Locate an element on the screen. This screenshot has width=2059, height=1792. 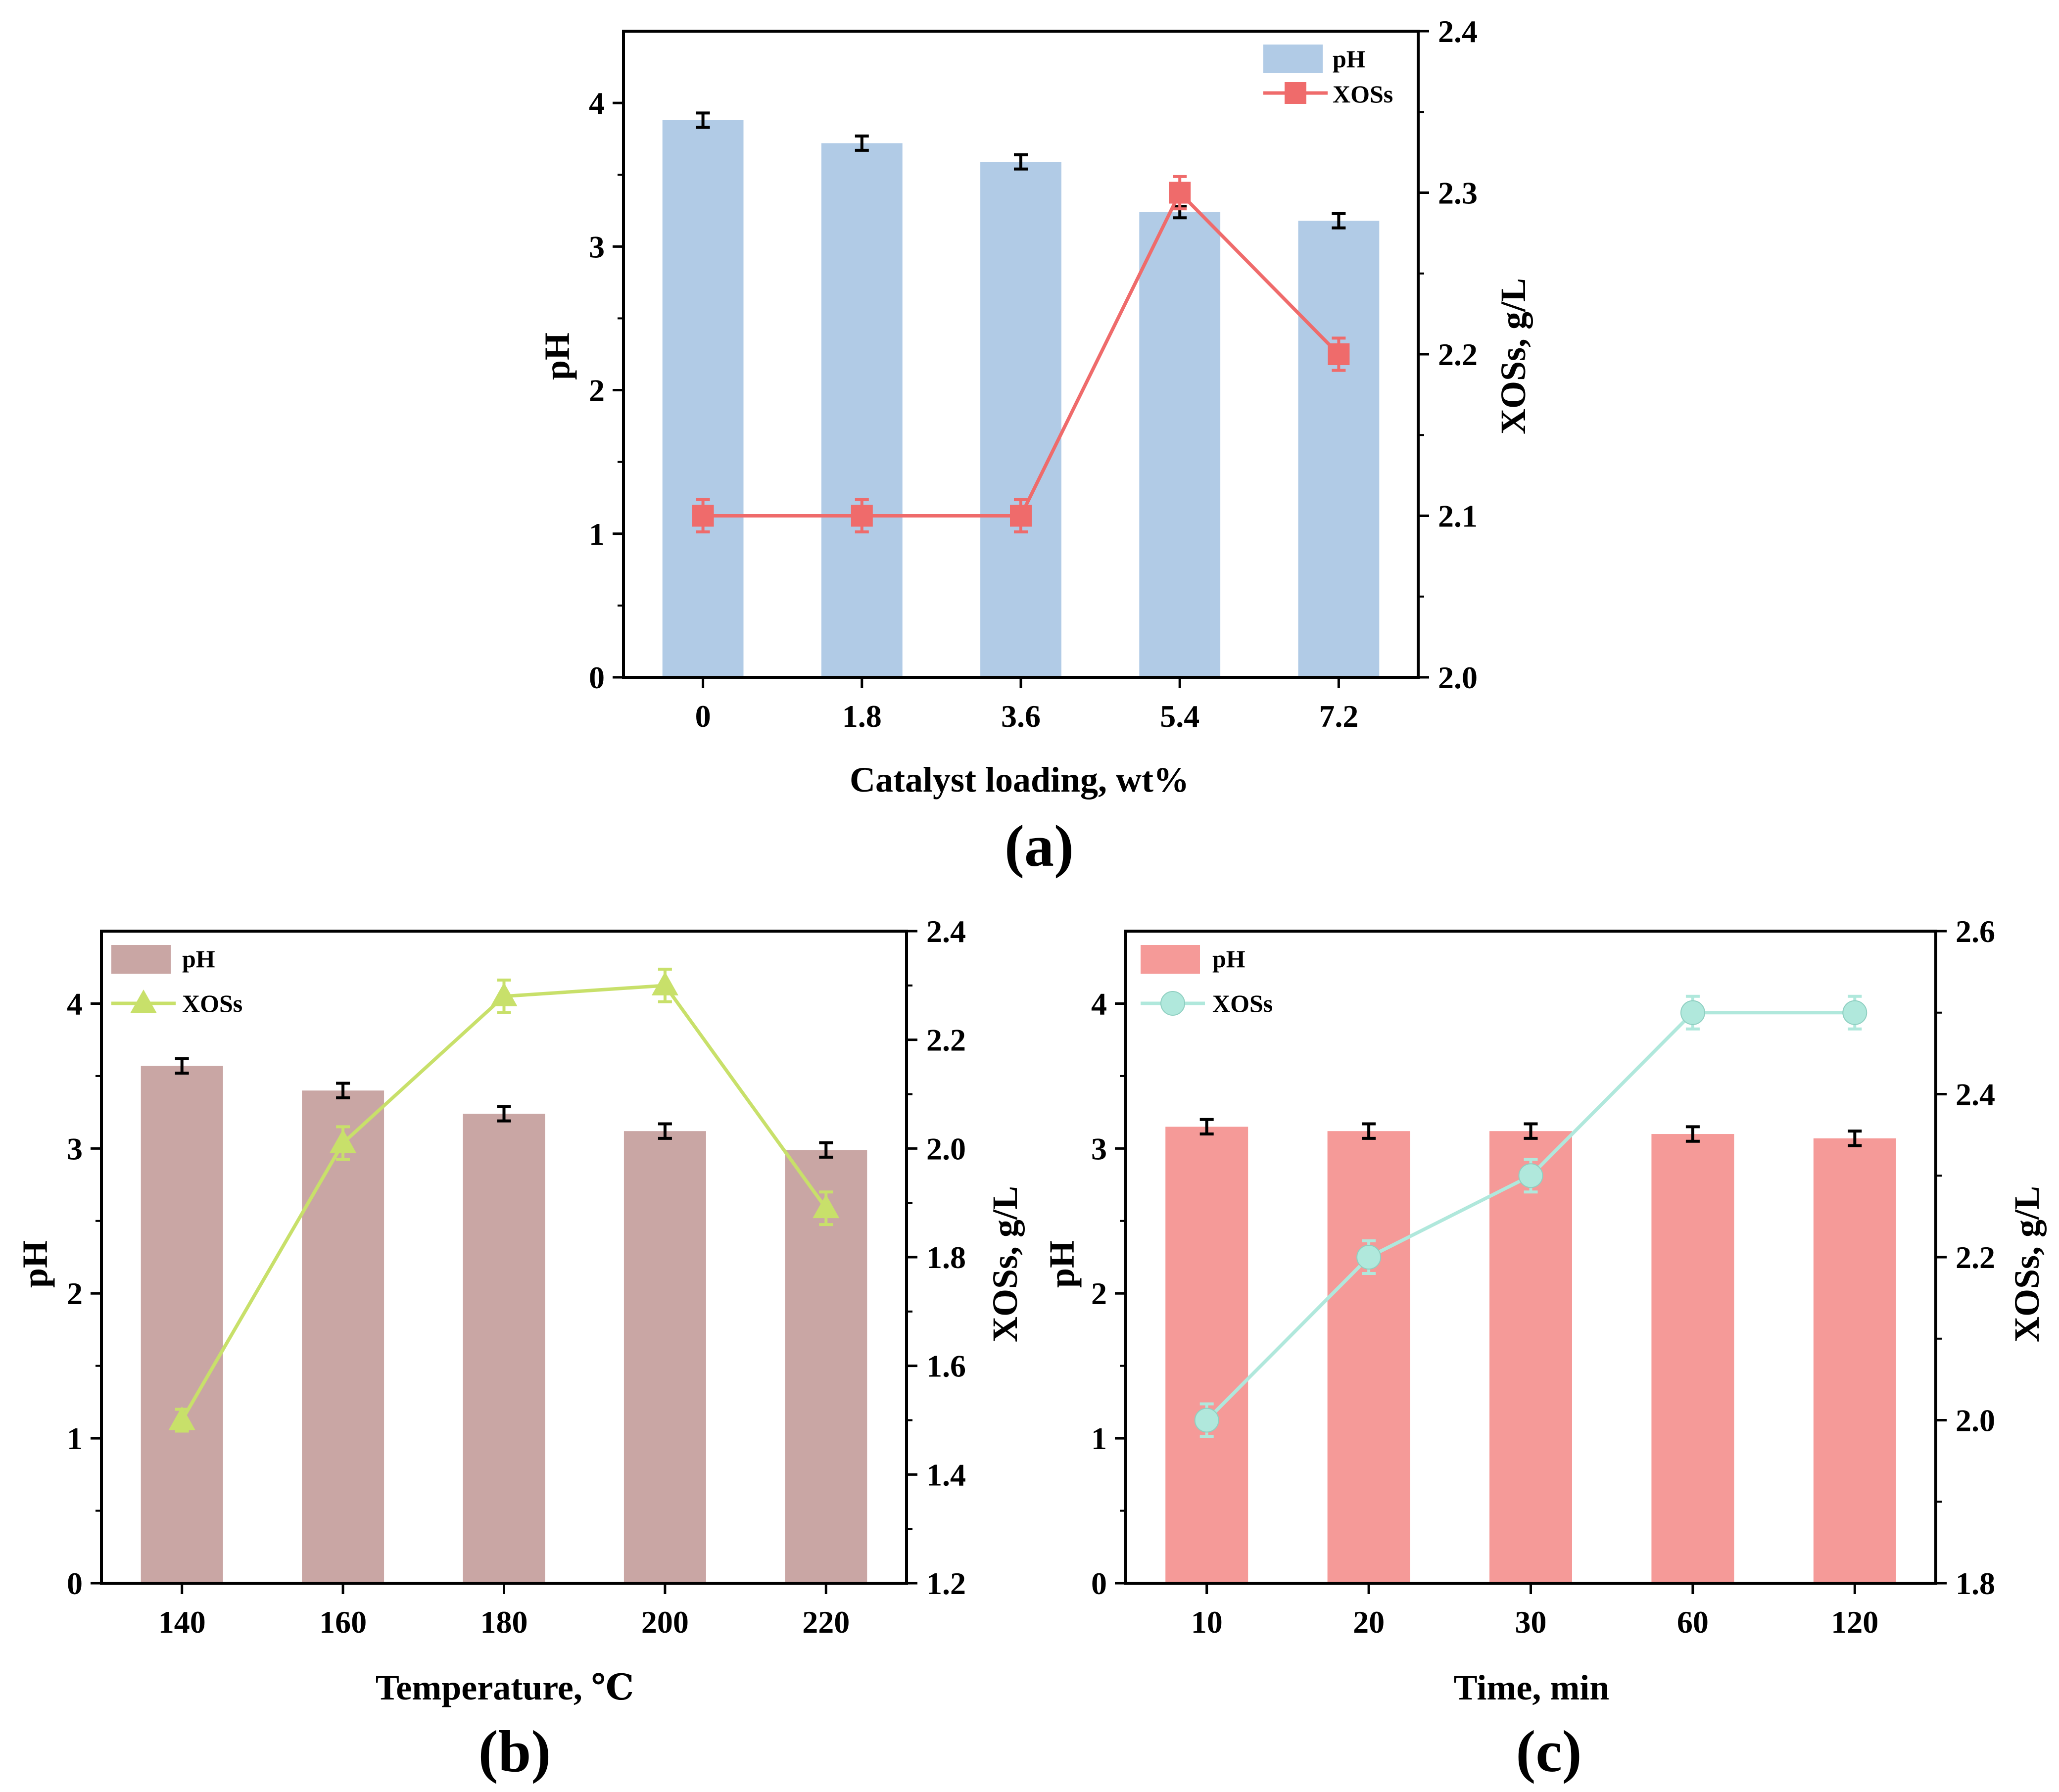
panel-a-xoss-point-7.2 is located at coordinates (1339, 354).